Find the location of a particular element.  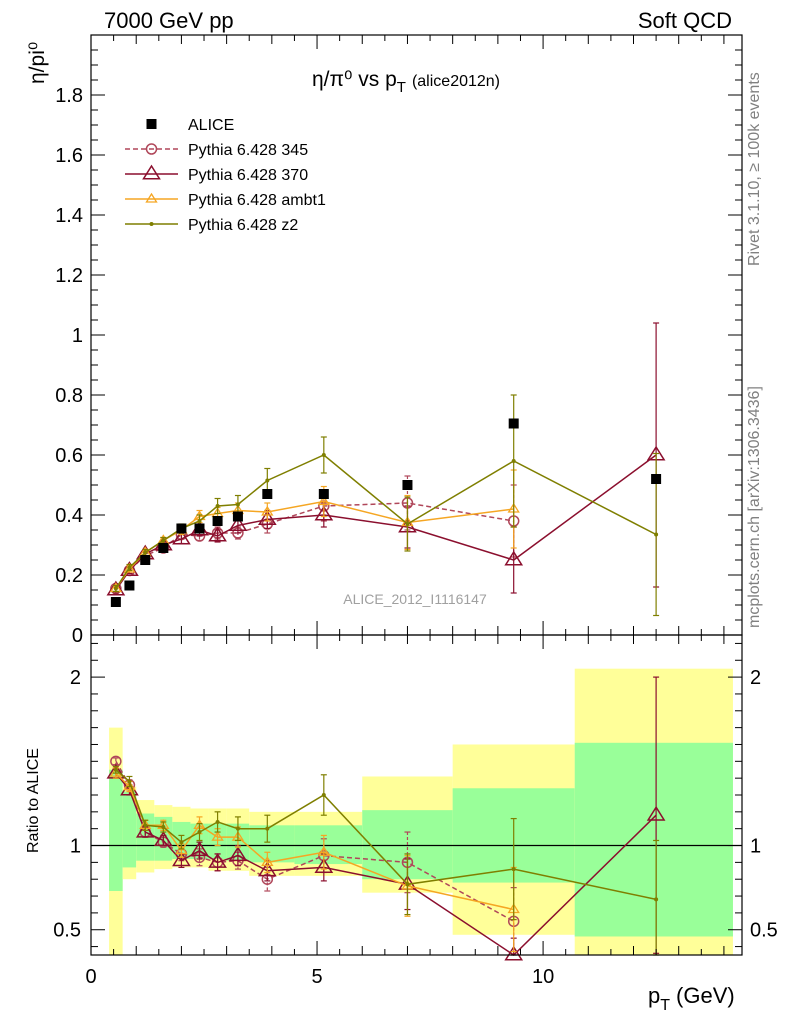

main-ytick-label-4: 0.8 is located at coordinates (69, 396).